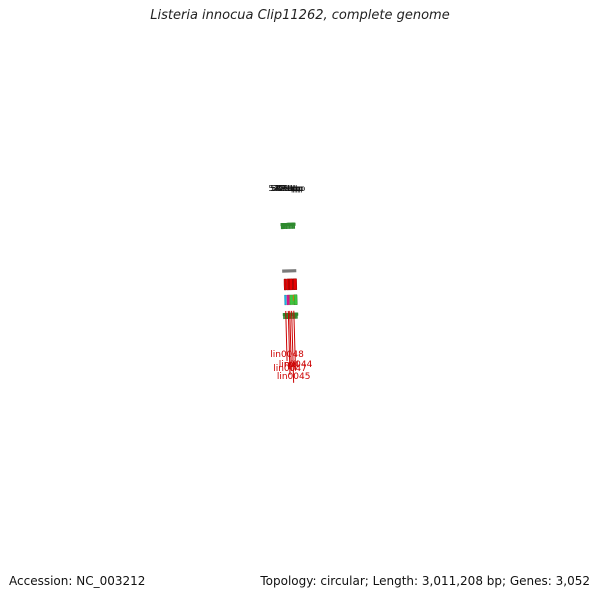 This screenshot has width=600, height=600. I want to click on feature-bar-lin0048, so click(285, 300).